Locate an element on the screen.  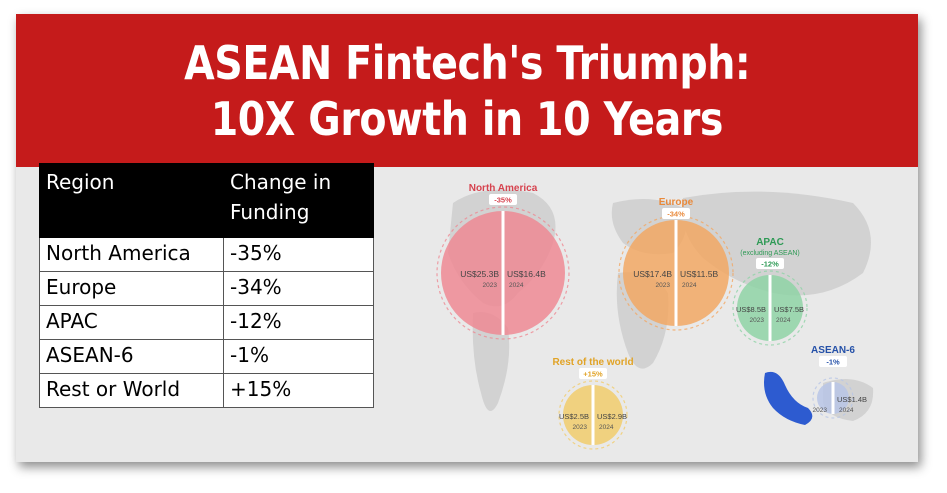
header-change: Change in Funding is located at coordinates (298, 200).